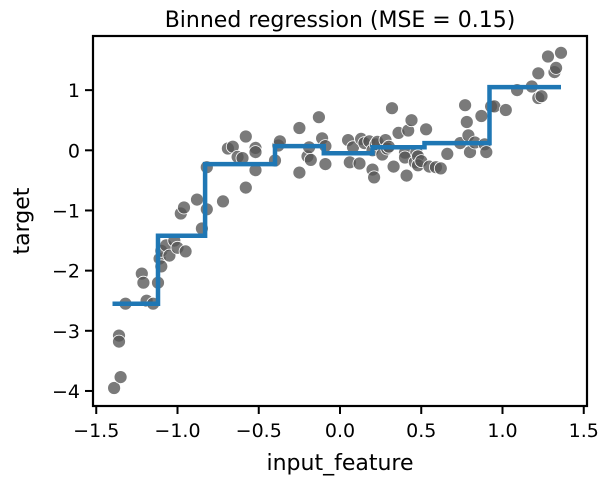  What do you see at coordinates (421, 431) in the screenshot?
I see `x-tick-label: 0.5` at bounding box center [421, 431].